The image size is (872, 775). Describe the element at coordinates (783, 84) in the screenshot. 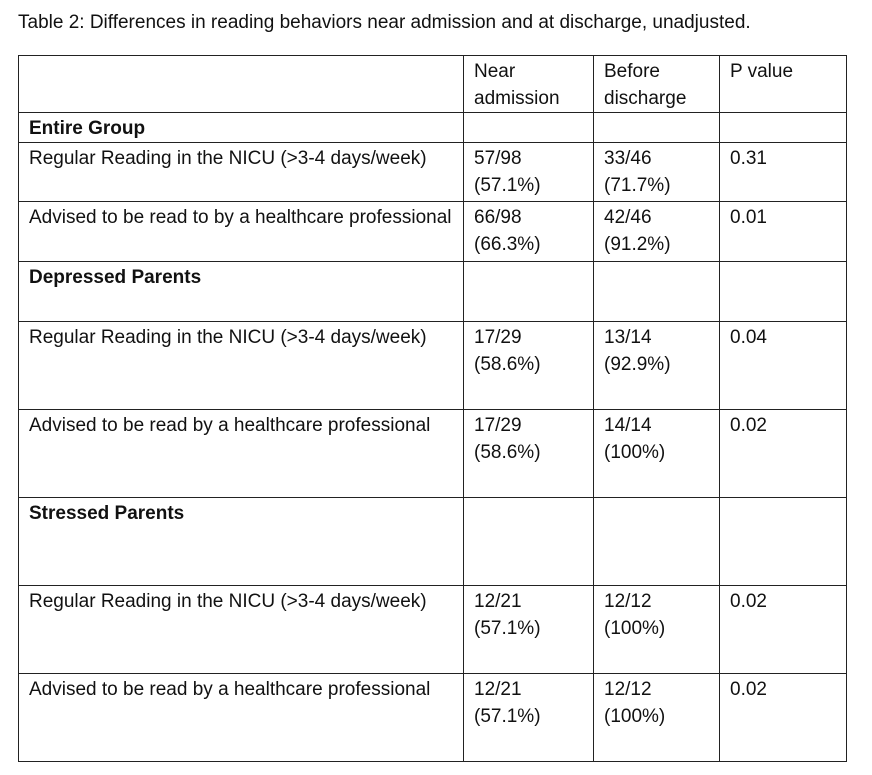

I see `header-p-value: P value` at that location.